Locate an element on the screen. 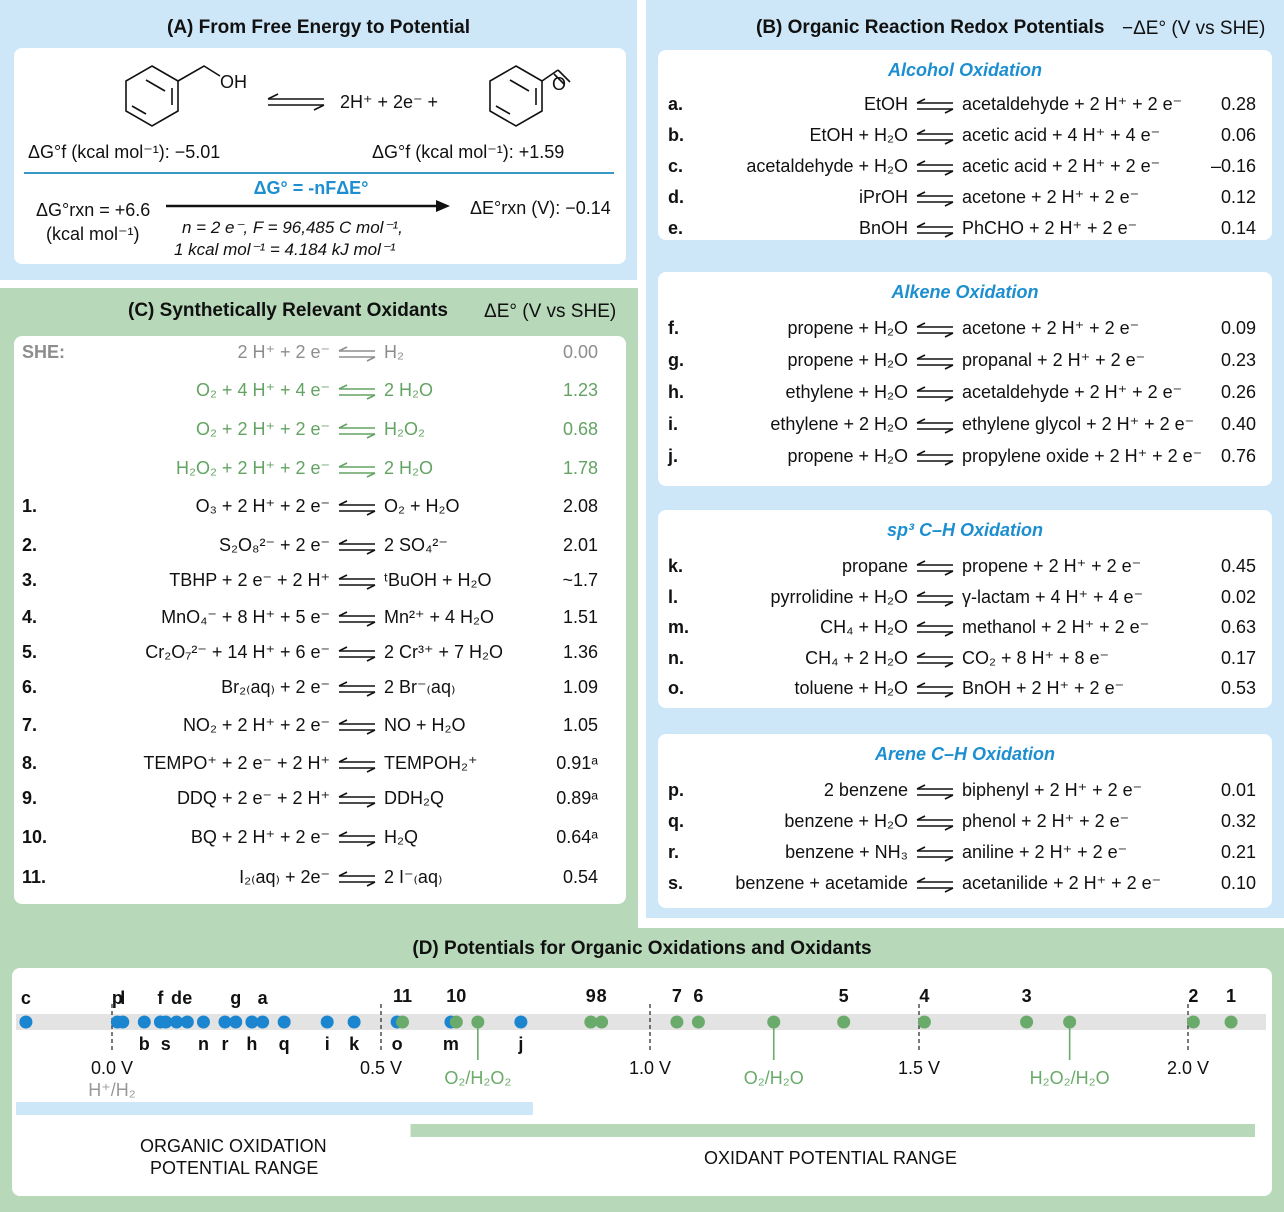 The width and height of the screenshot is (1284, 1212). reaction-id: h. is located at coordinates (676, 392).